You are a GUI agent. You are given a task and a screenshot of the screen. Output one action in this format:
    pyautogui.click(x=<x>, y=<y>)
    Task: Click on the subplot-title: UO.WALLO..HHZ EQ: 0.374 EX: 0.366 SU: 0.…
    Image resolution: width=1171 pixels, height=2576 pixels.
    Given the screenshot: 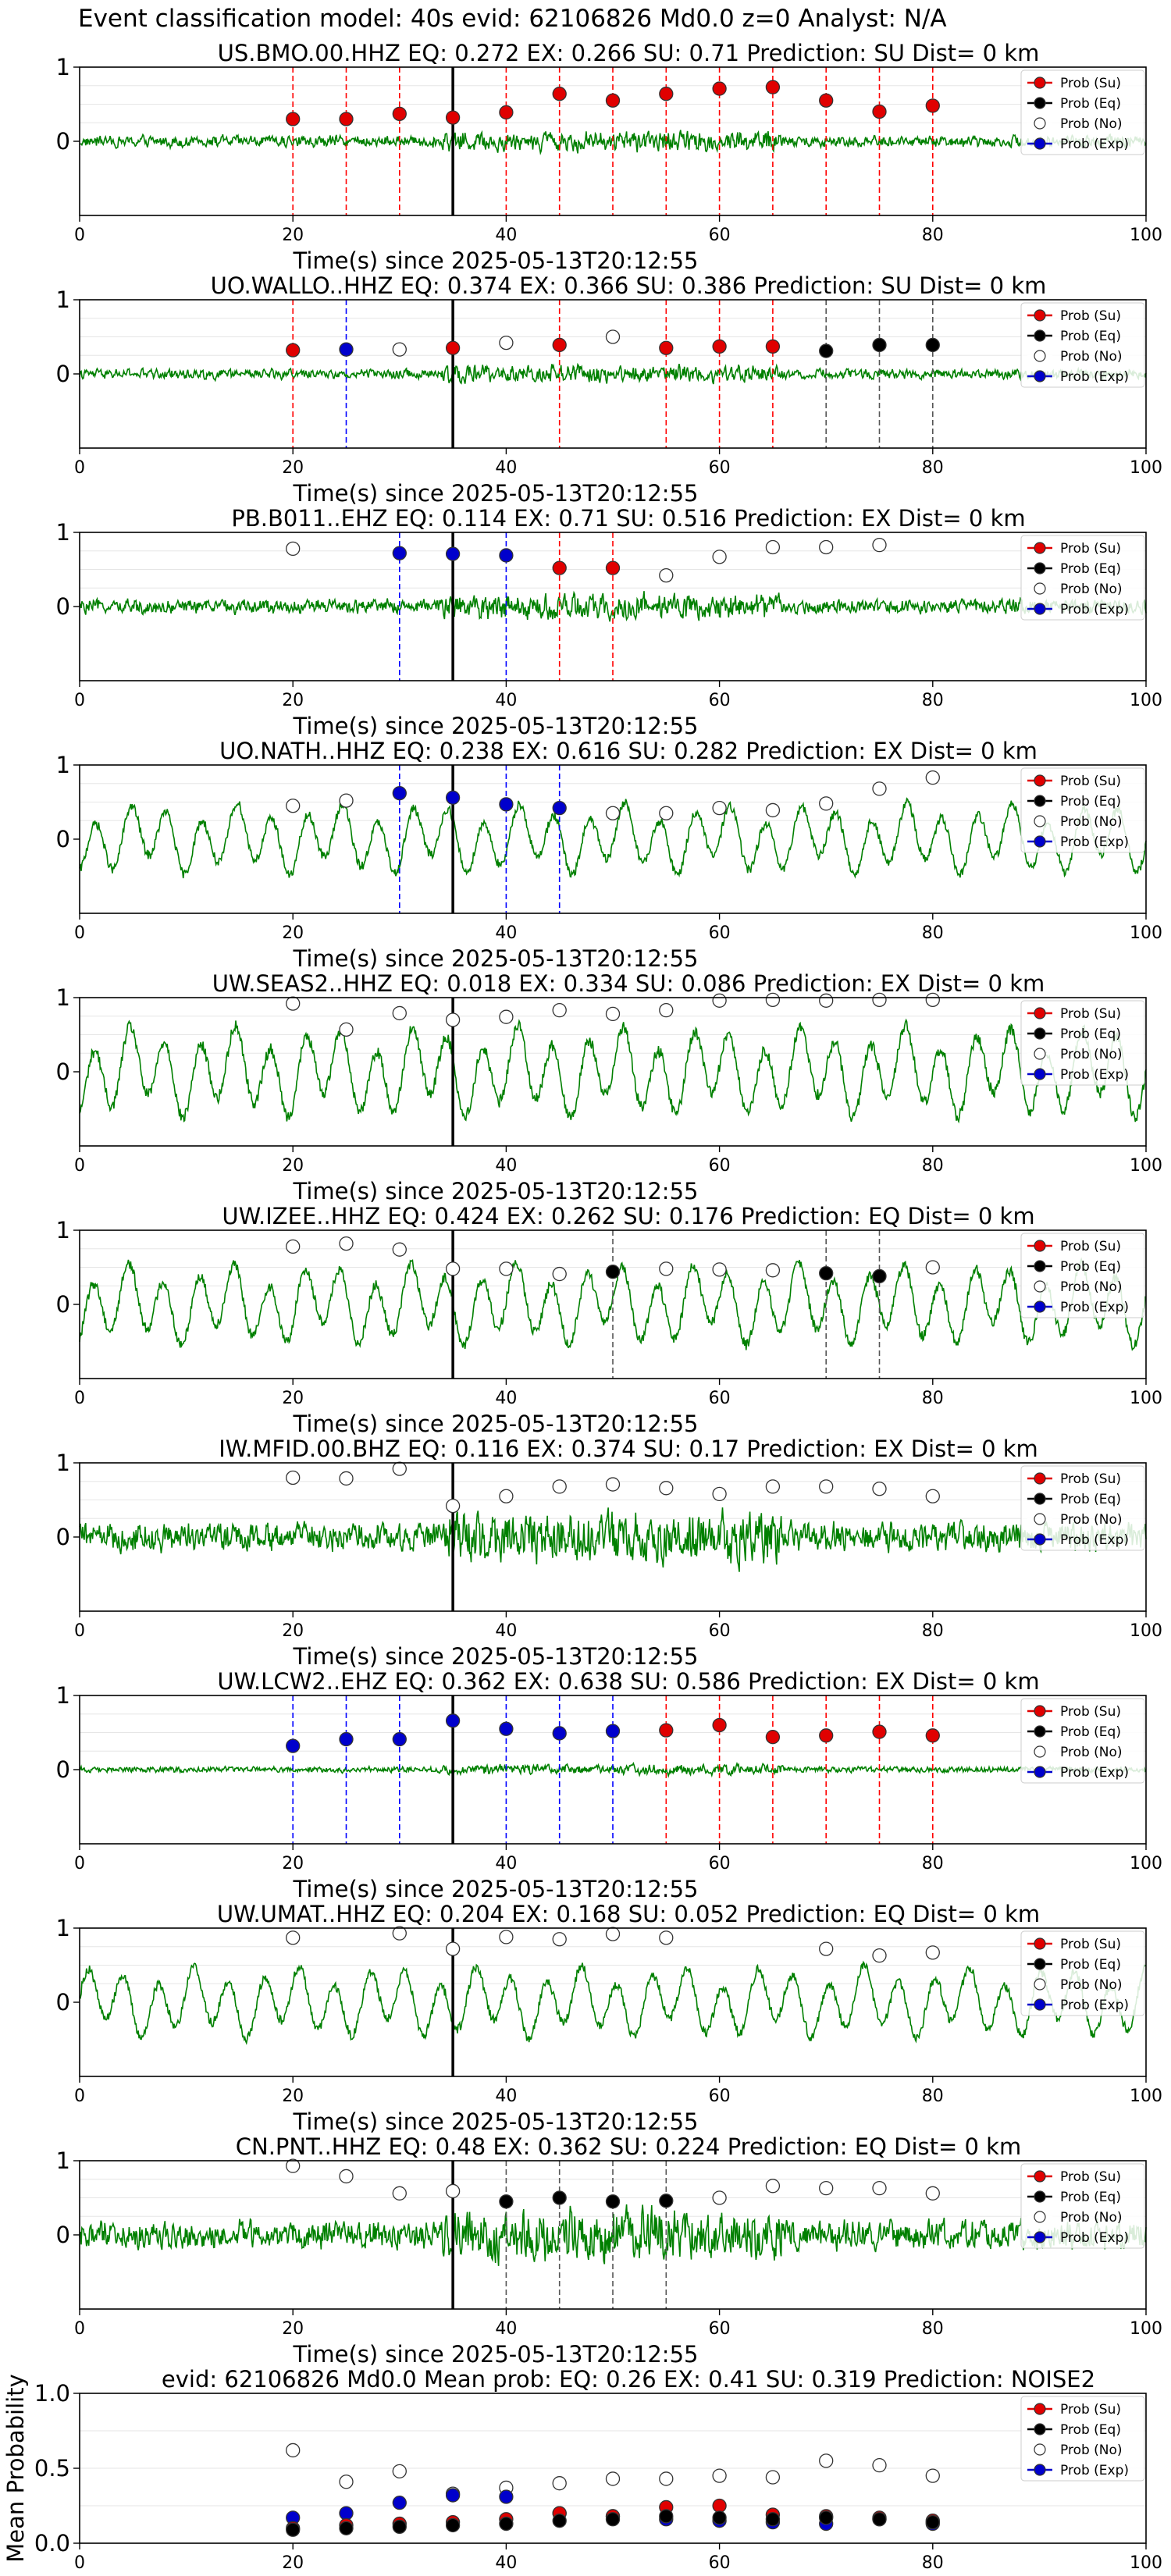 What is the action you would take?
    pyautogui.click(x=629, y=285)
    